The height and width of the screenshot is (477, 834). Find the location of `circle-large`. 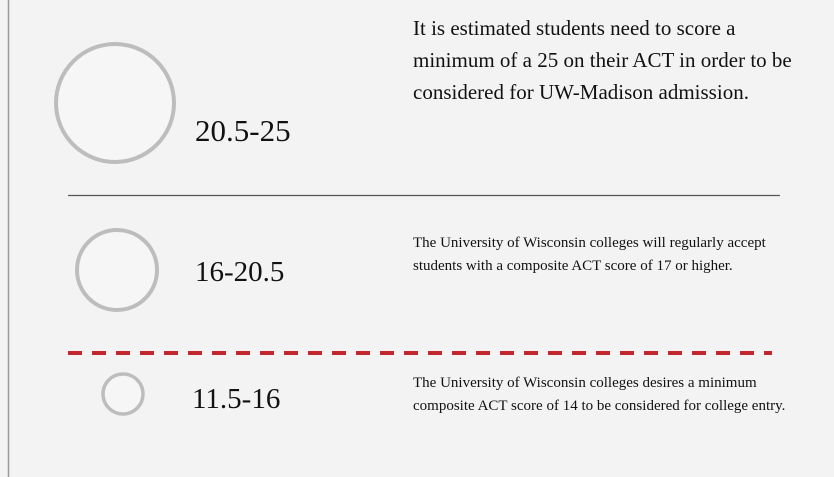

circle-large is located at coordinates (115, 103).